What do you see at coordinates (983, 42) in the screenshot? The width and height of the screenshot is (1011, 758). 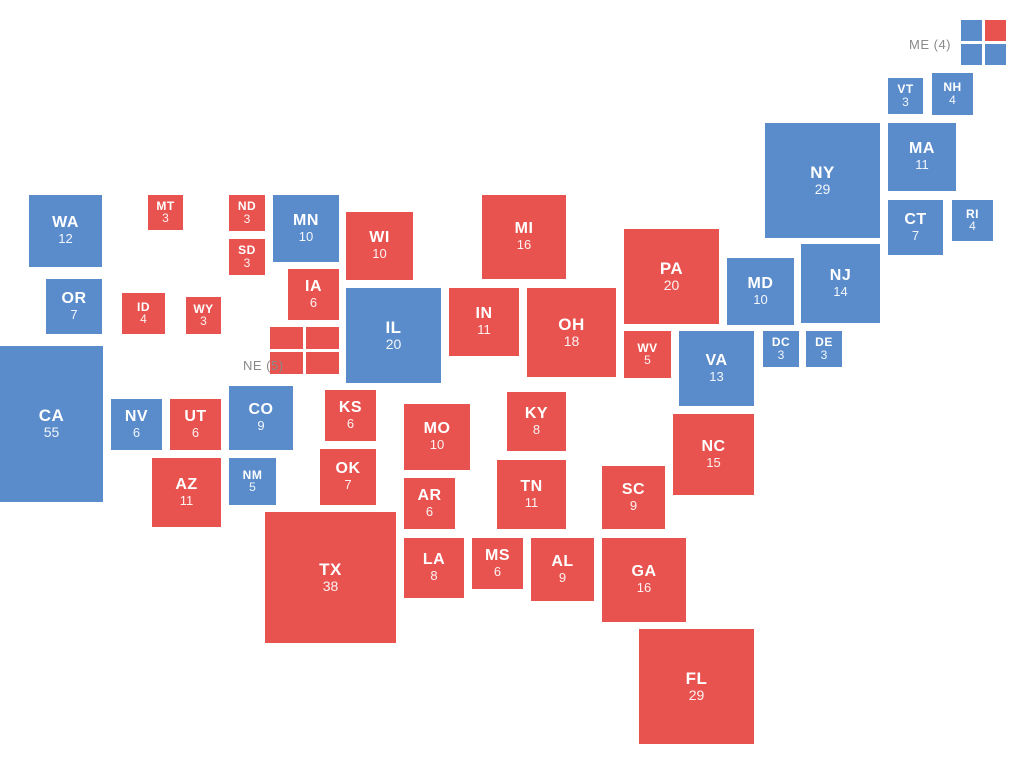 I see `split-state-me` at bounding box center [983, 42].